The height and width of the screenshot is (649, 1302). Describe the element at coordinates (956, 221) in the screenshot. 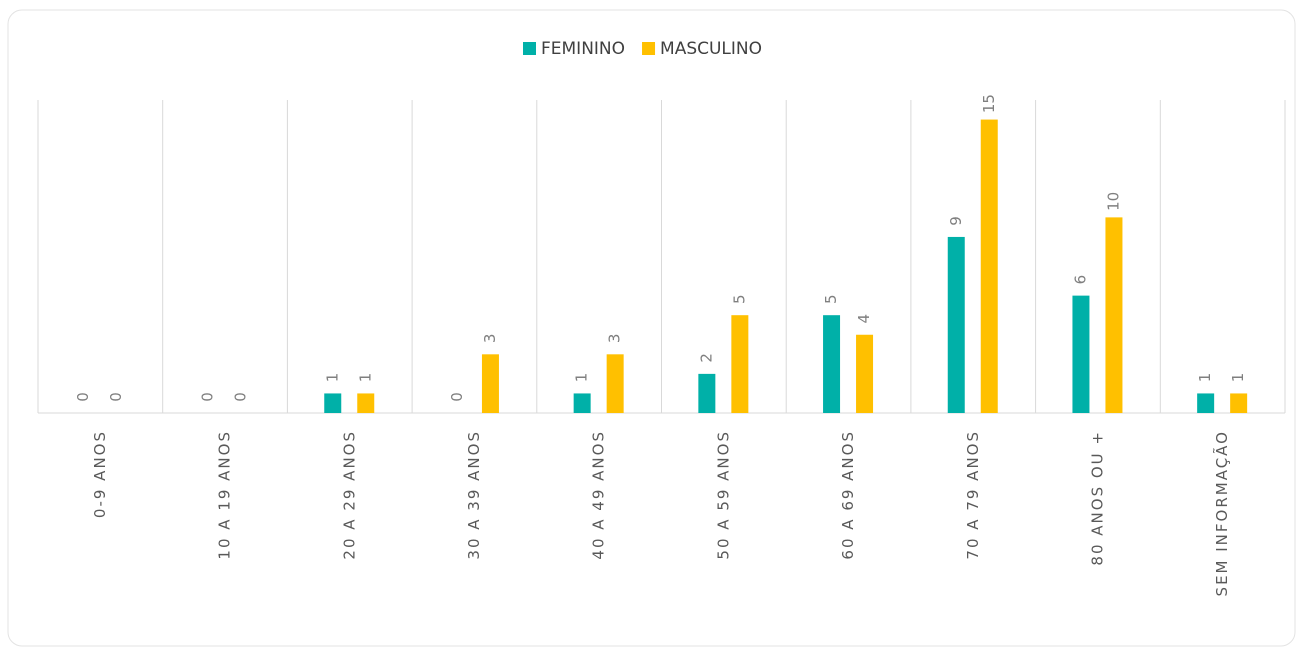

I see `data-label: 9` at that location.